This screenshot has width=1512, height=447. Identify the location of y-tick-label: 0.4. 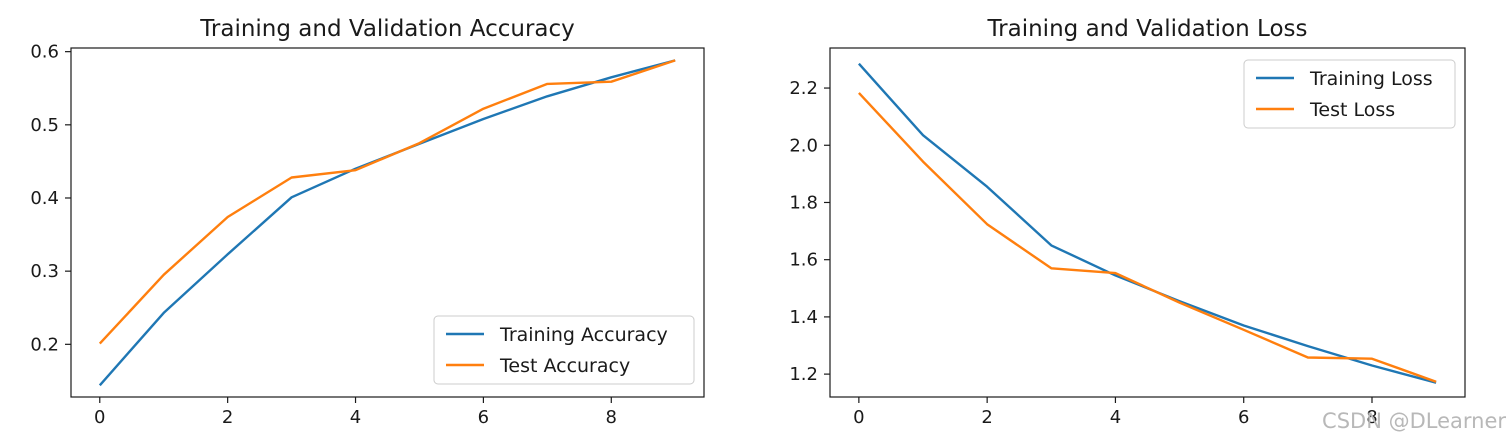
(44, 198).